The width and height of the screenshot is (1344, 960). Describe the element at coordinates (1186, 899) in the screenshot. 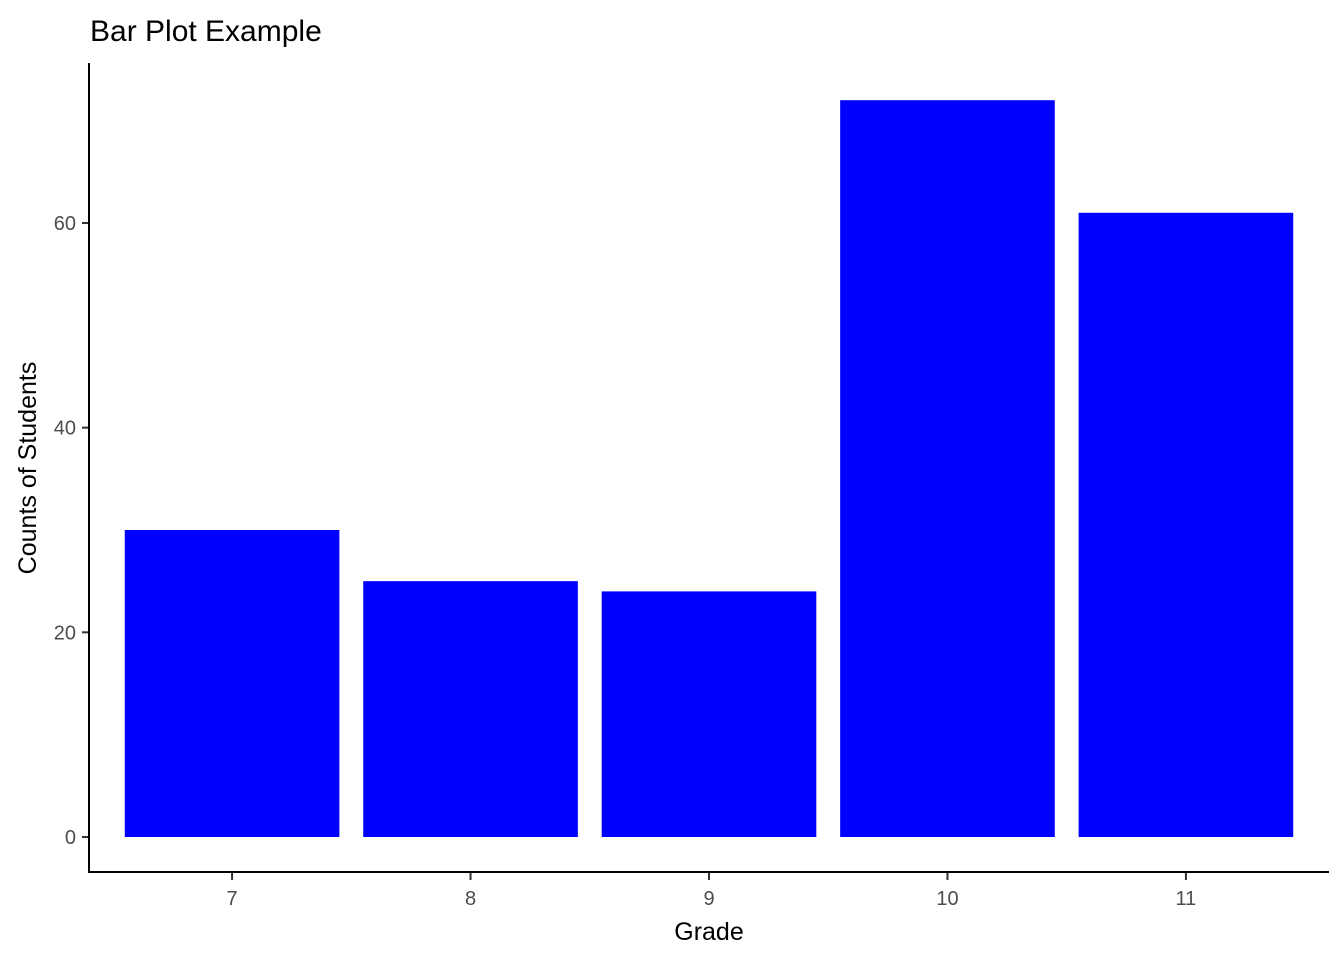

I see `x-tick-label: 11` at that location.